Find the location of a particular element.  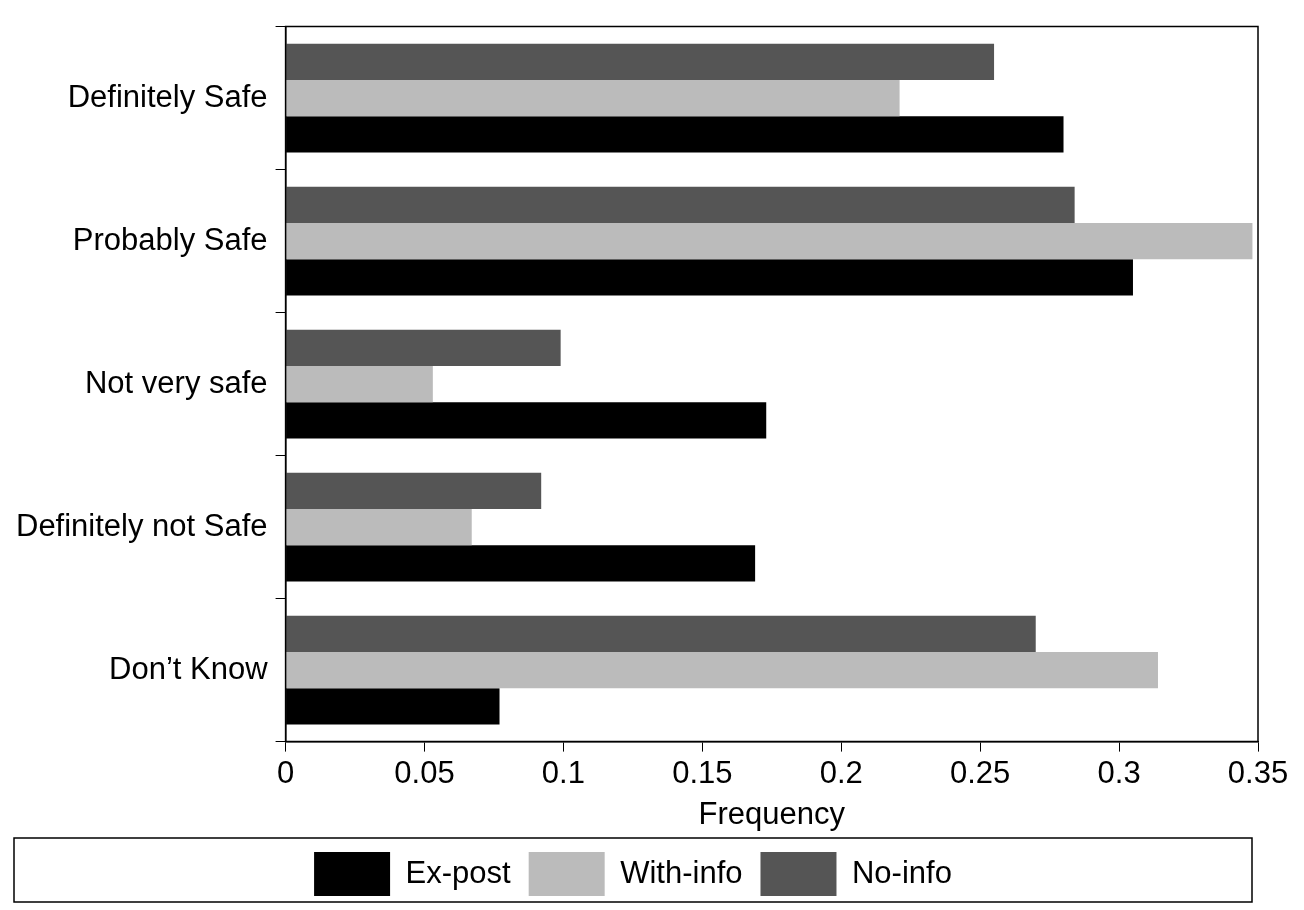

legend-label: With-info is located at coordinates (681, 872).